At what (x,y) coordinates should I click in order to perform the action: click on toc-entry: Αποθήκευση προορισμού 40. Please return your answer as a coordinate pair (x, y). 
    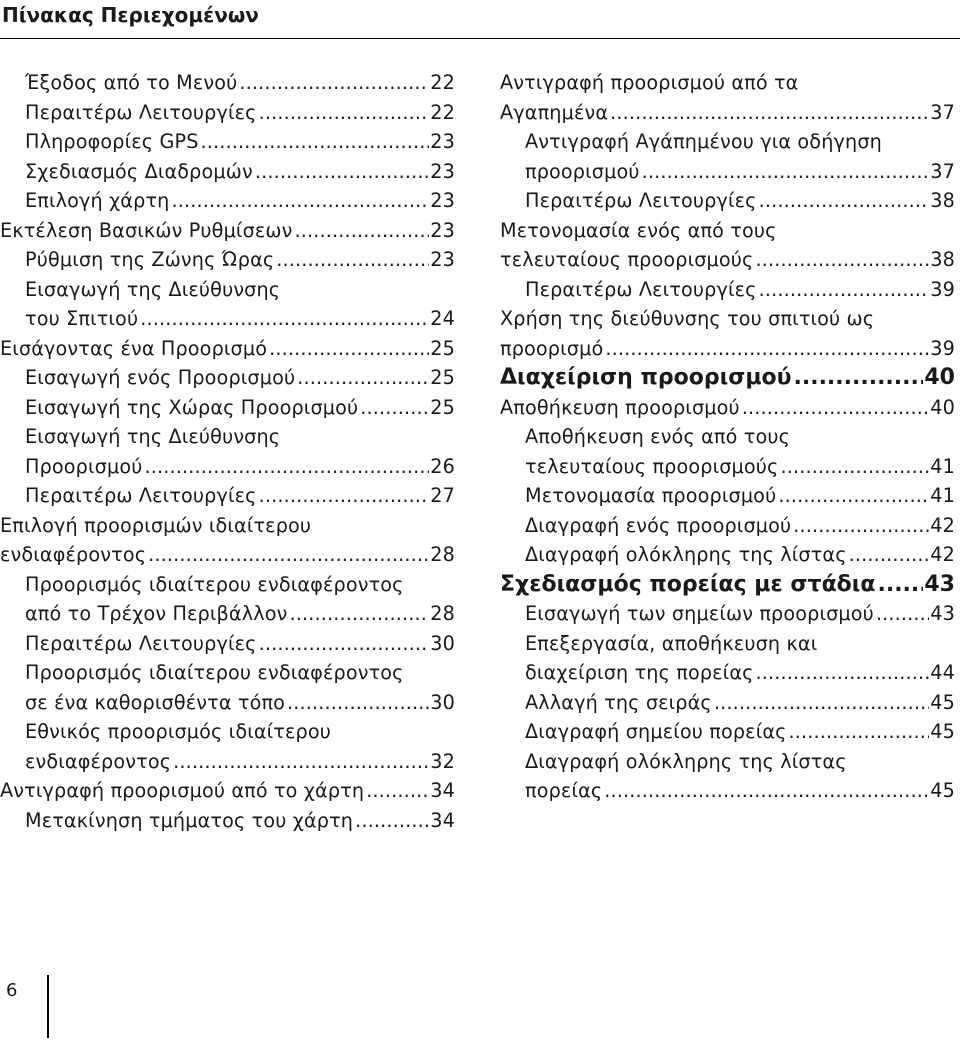
    Looking at the image, I should click on (727, 408).